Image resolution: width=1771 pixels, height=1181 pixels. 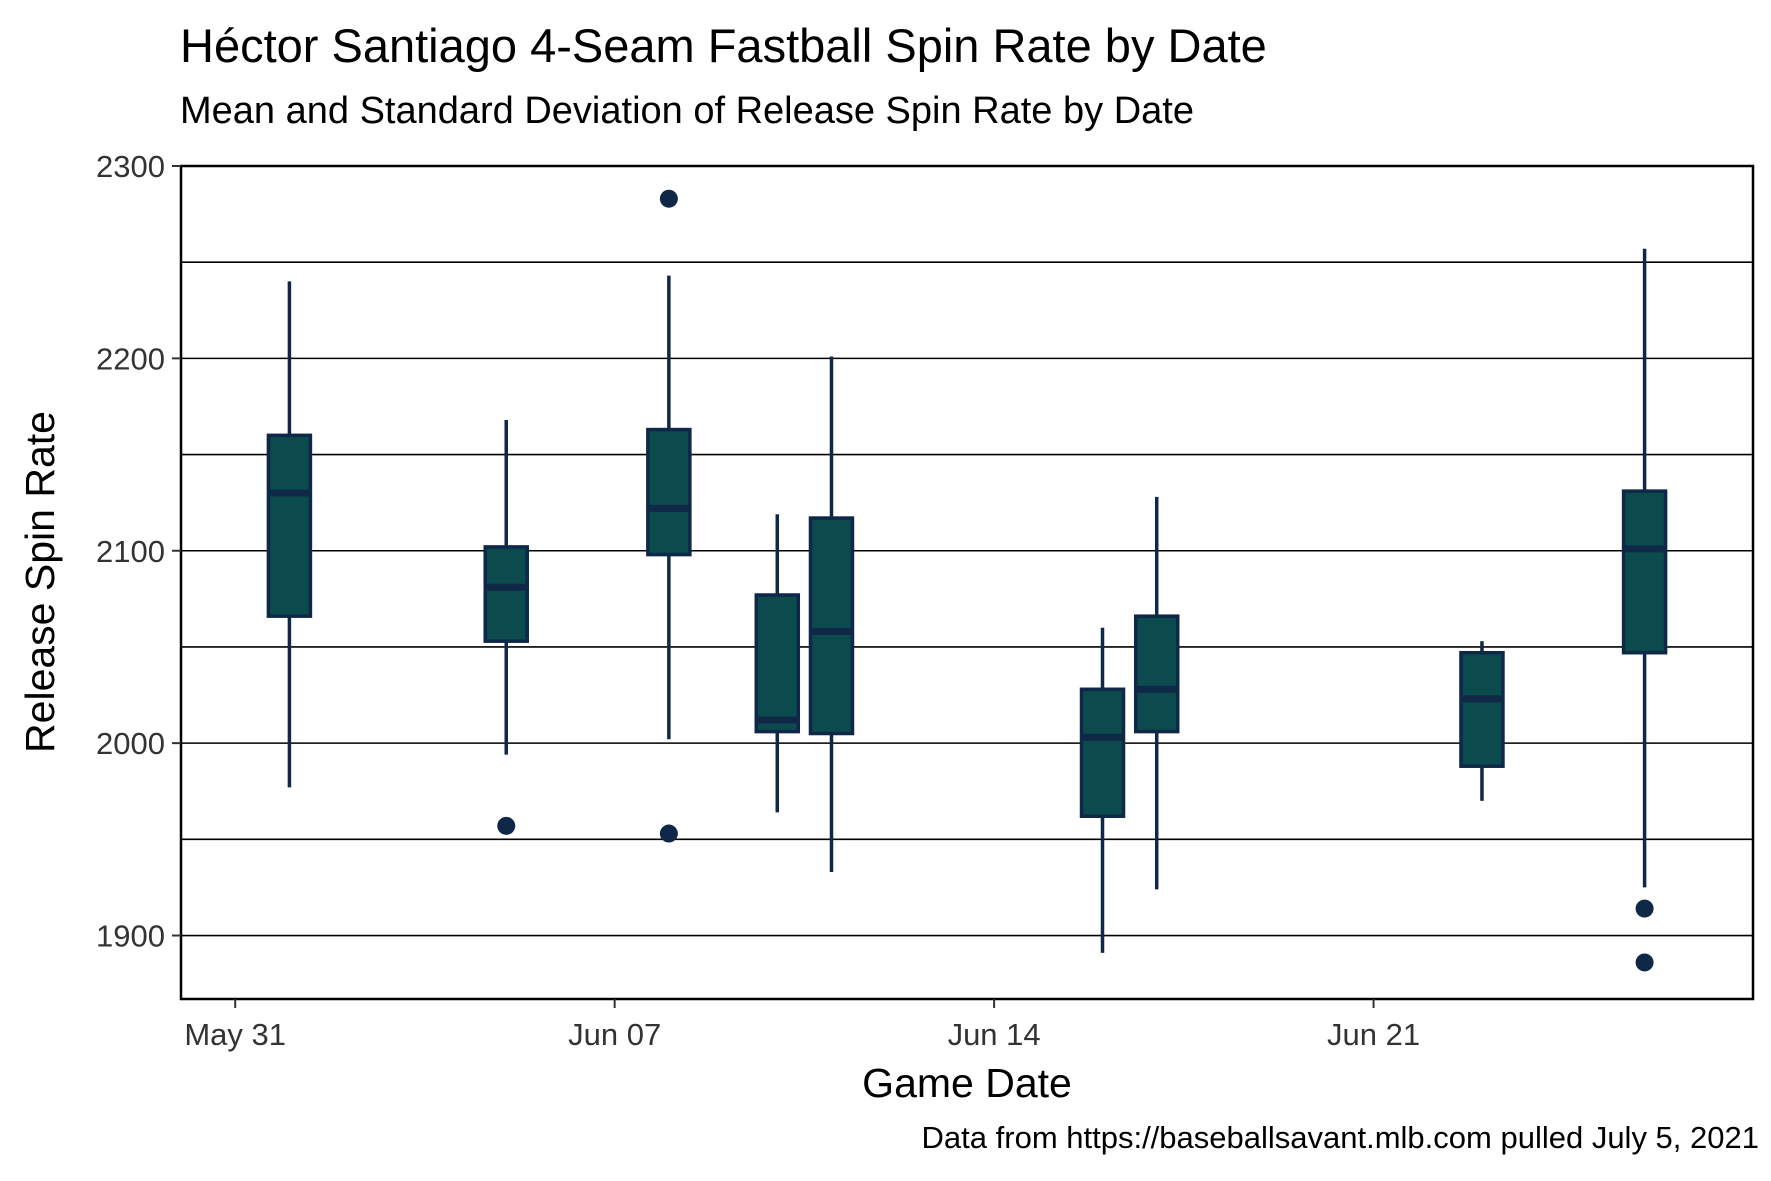 I want to click on x-tick-label: May 31, so click(x=235, y=1034).